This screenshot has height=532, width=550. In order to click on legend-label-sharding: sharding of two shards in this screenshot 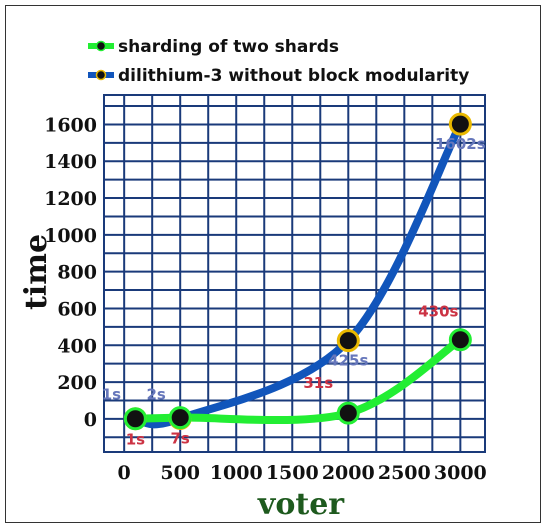, I will do `click(228, 47)`.